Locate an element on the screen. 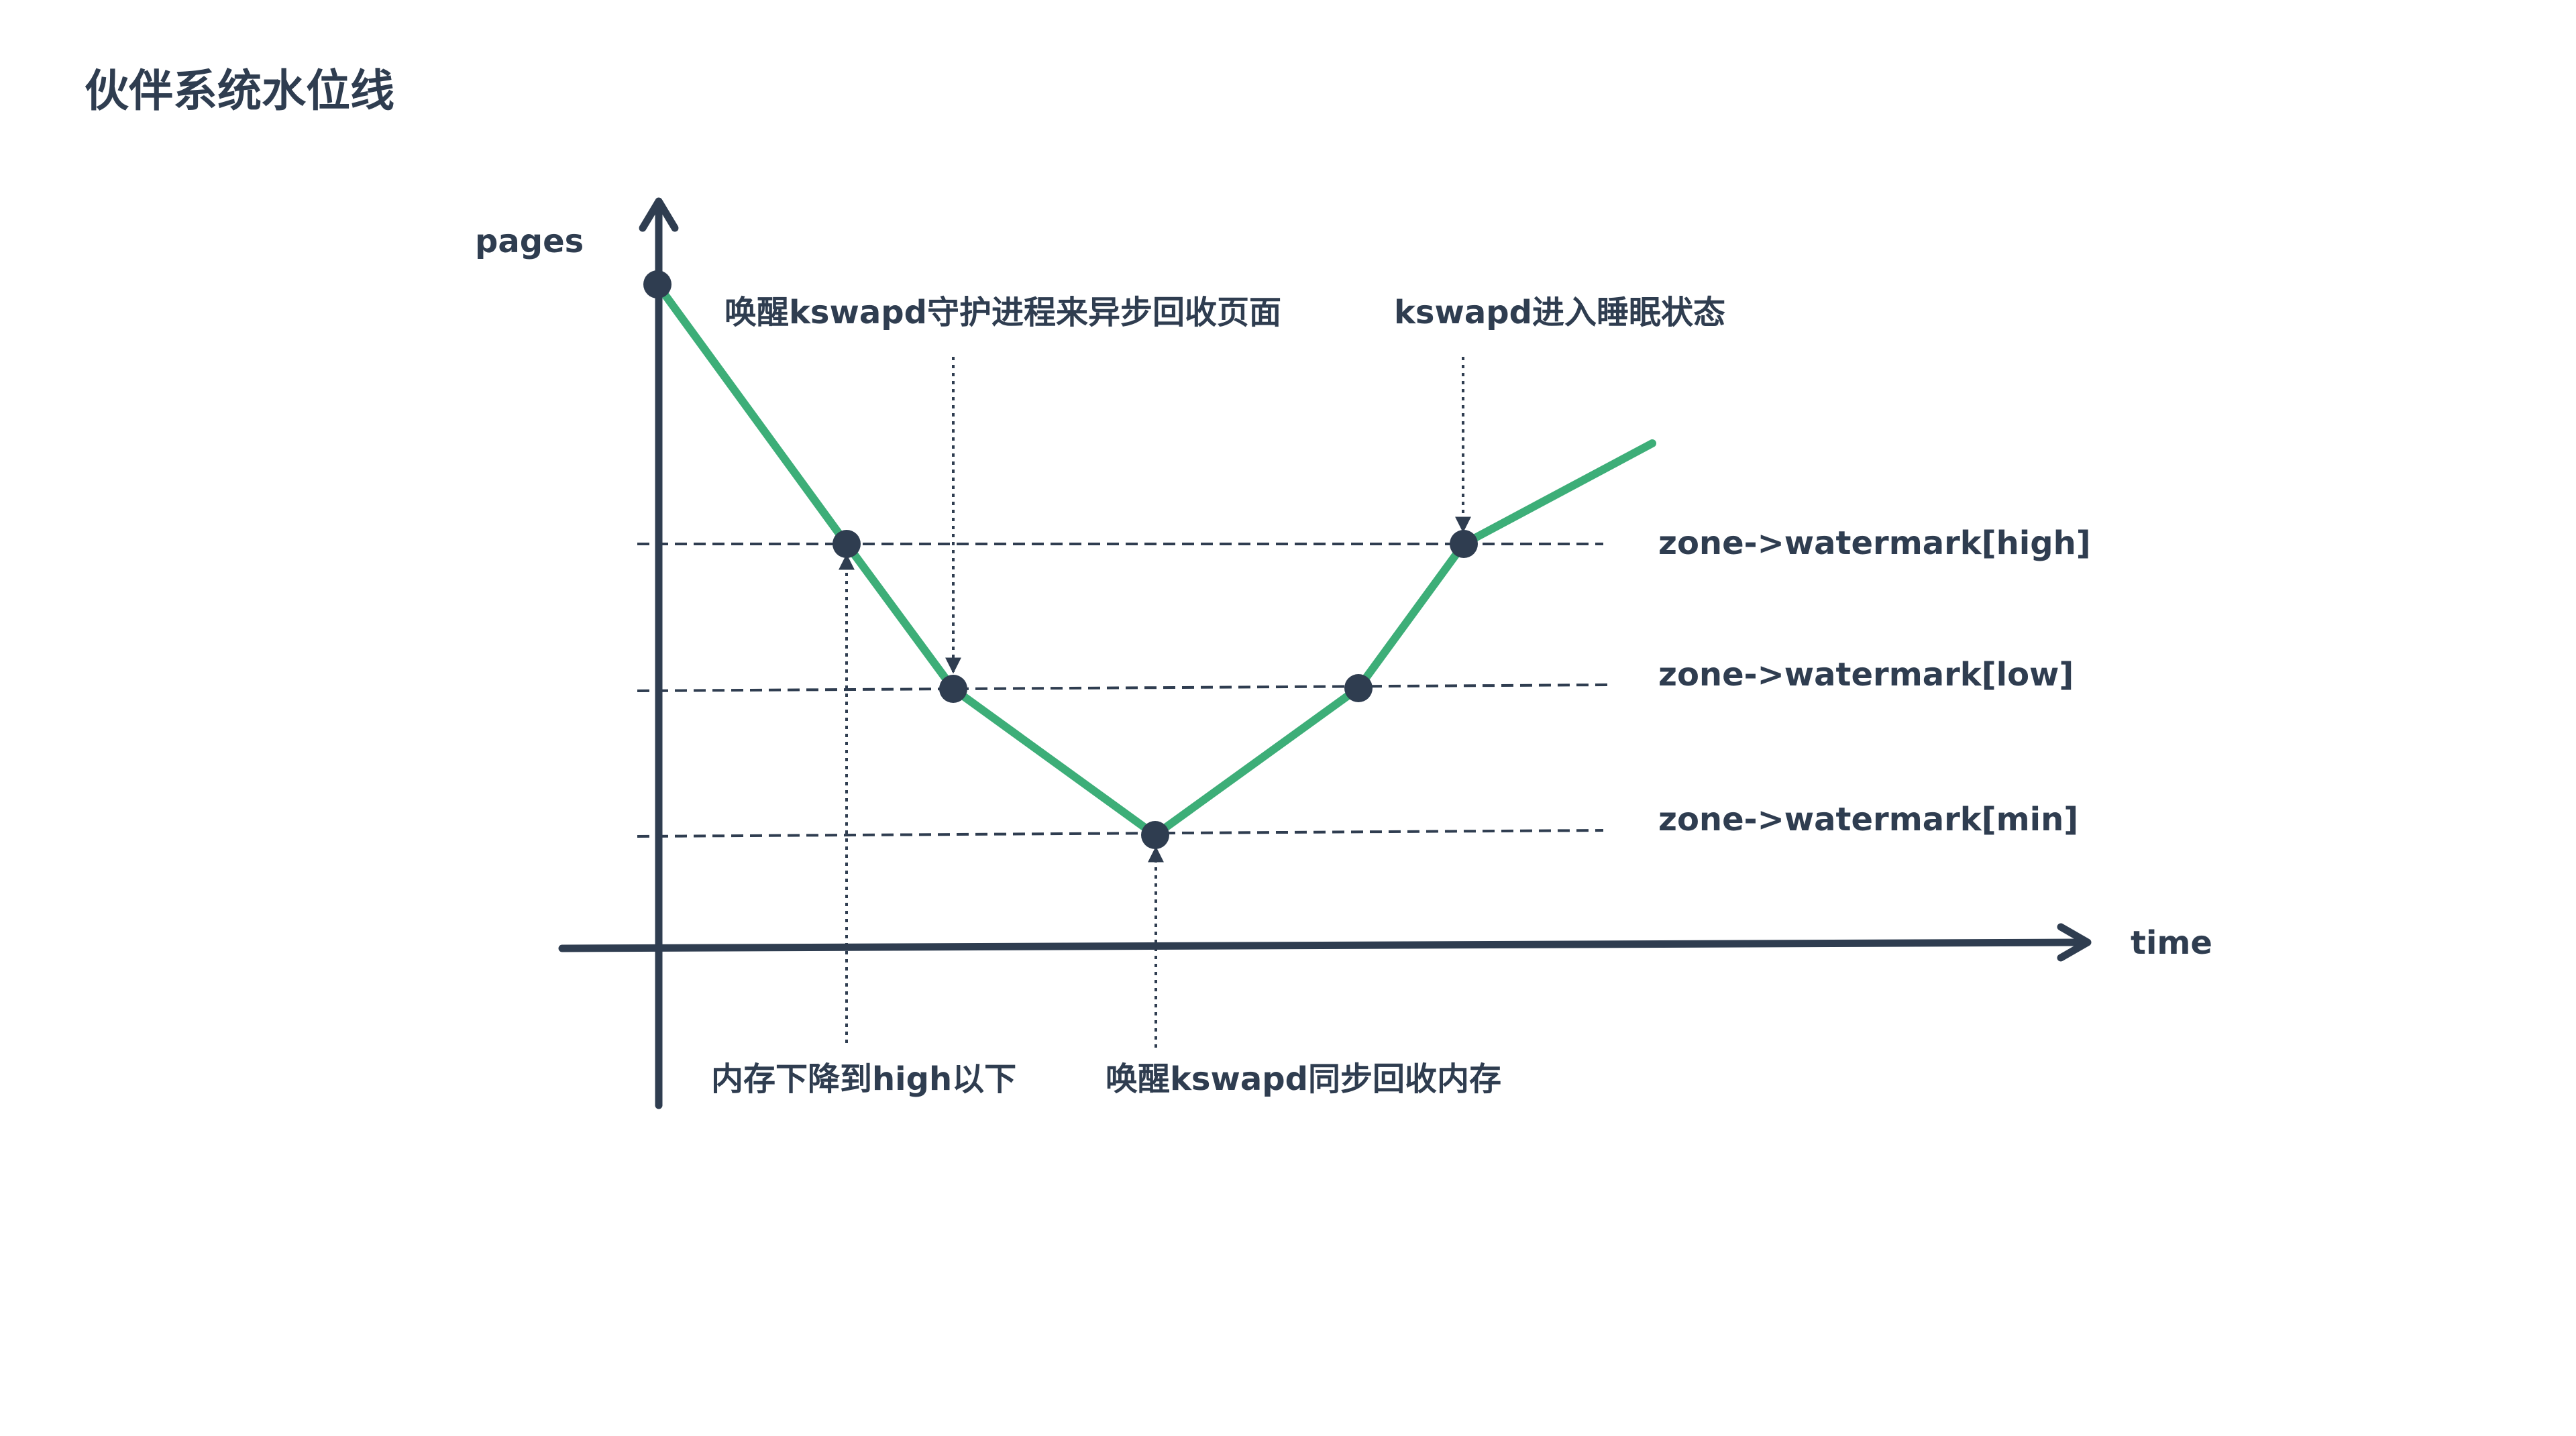  below-high-annotation: 内存下降到high以下 is located at coordinates (863, 1079).